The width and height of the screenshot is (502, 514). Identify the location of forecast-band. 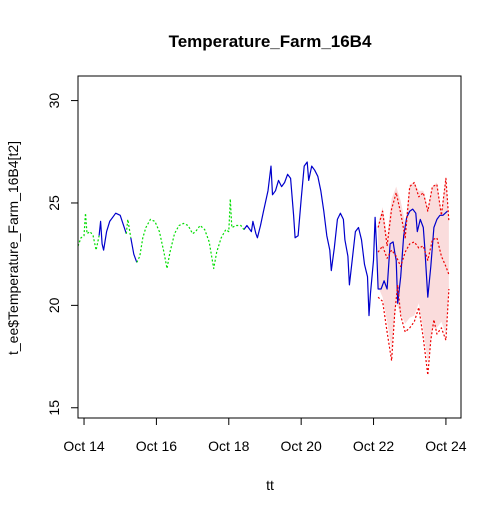
(413, 270).